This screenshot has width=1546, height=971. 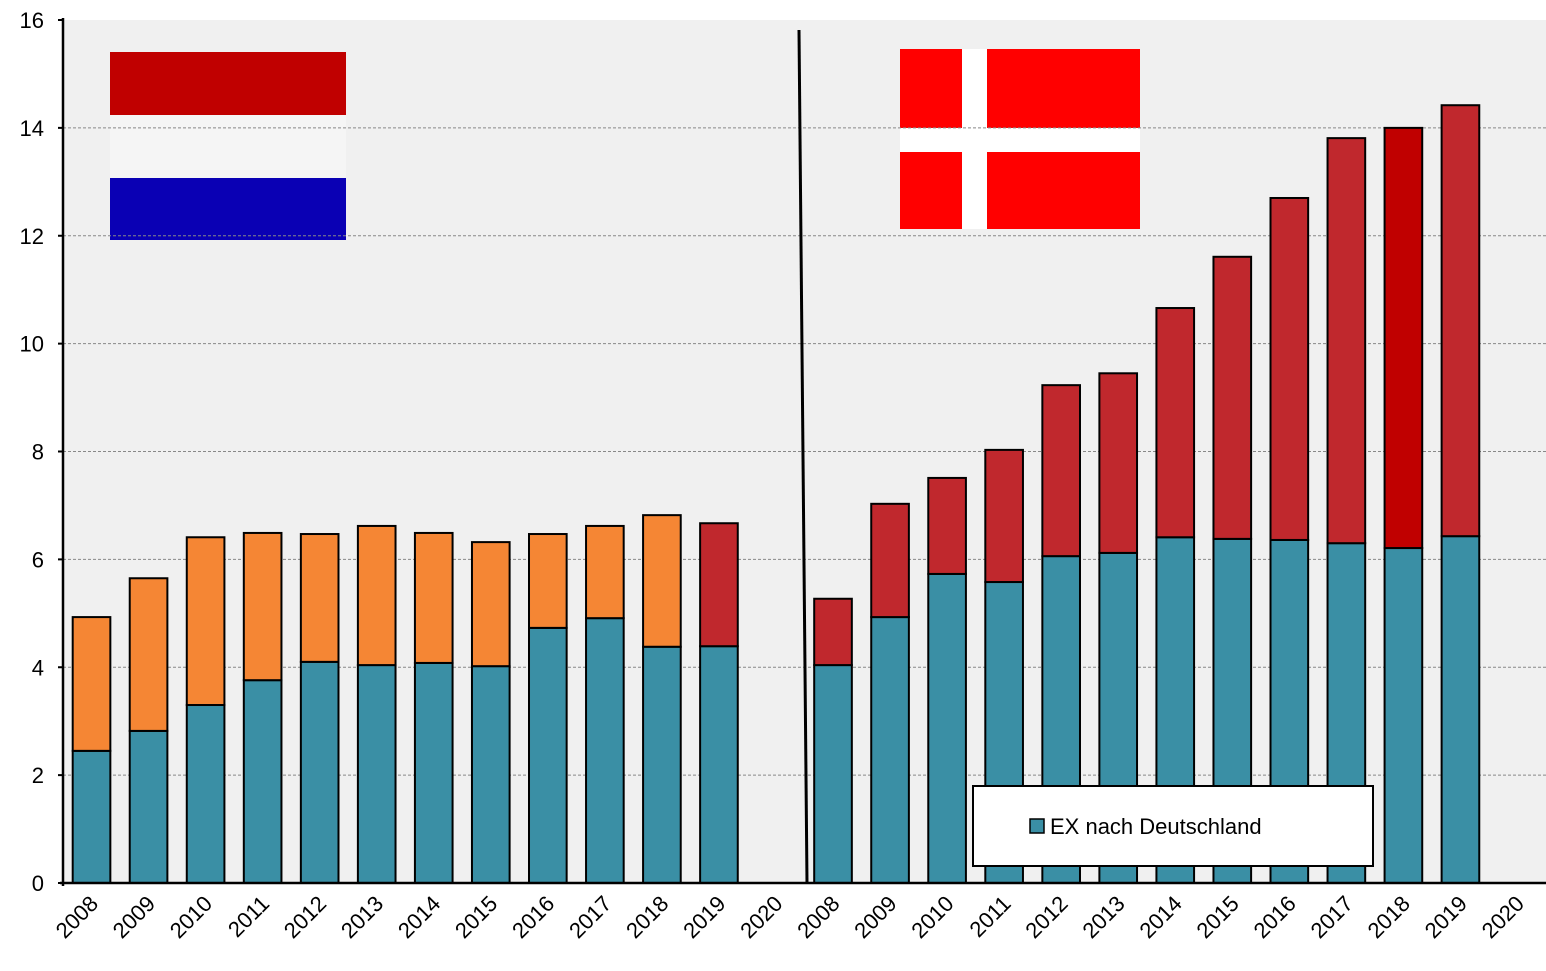 What do you see at coordinates (38, 775) in the screenshot?
I see `y-tick-label: 2` at bounding box center [38, 775].